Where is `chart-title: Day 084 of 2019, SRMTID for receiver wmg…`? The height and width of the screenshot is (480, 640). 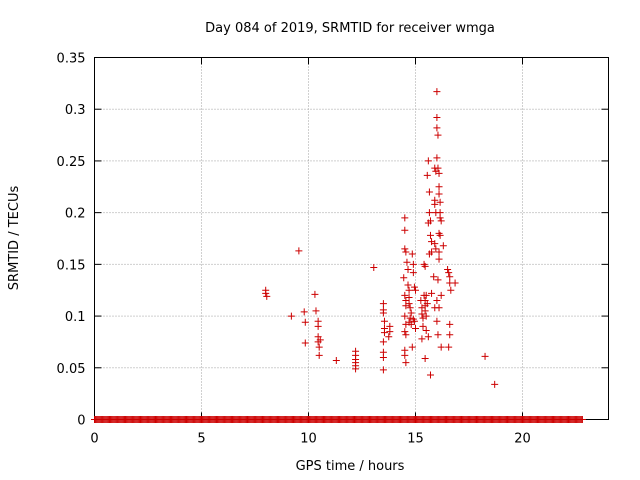 chart-title: Day 084 of 2019, SRMTID for receiver wmg… is located at coordinates (350, 28).